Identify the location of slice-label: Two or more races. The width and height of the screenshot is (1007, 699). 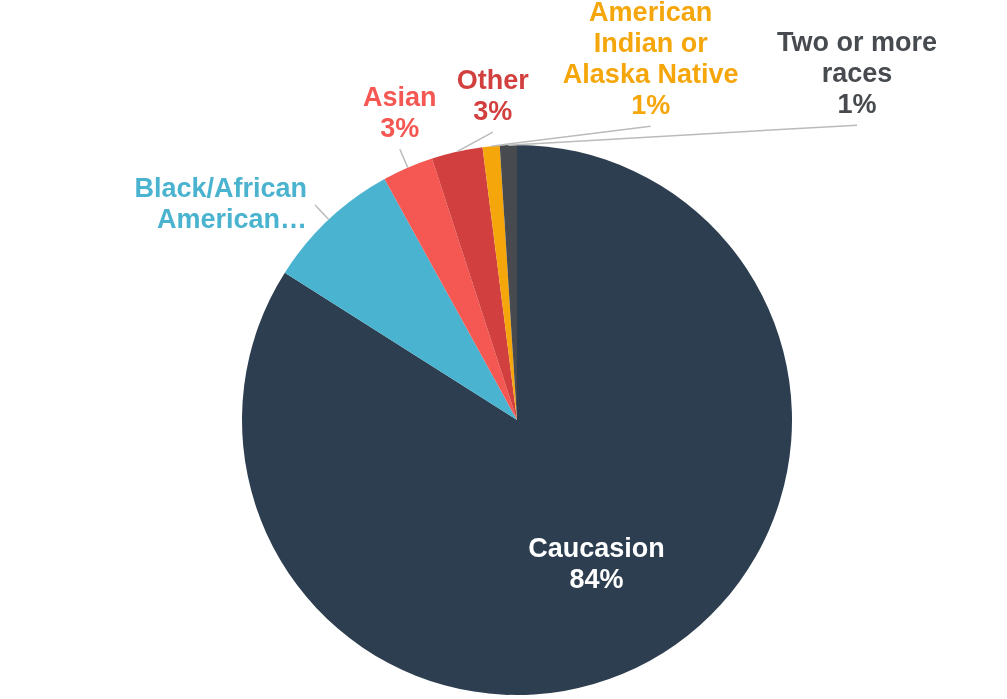
(857, 58).